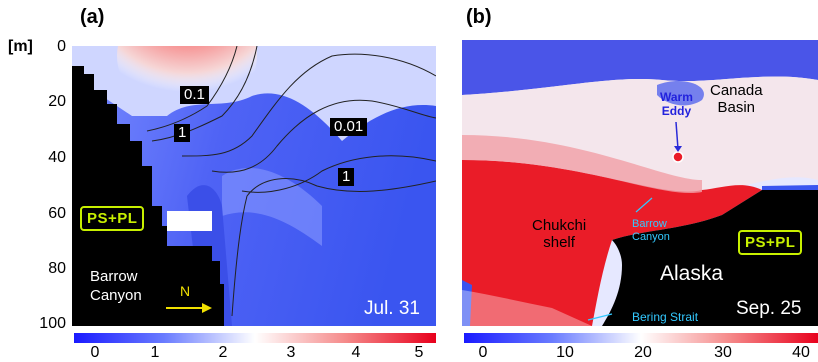  What do you see at coordinates (57, 101) in the screenshot?
I see `y-tick-20: 20` at bounding box center [57, 101].